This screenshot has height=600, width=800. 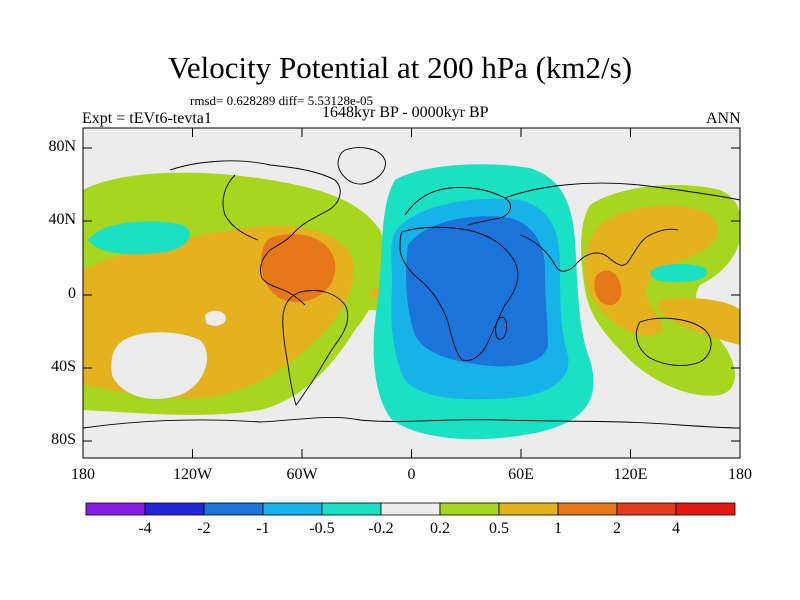 What do you see at coordinates (63, 366) in the screenshot?
I see `lat-label-40S: 40S` at bounding box center [63, 366].